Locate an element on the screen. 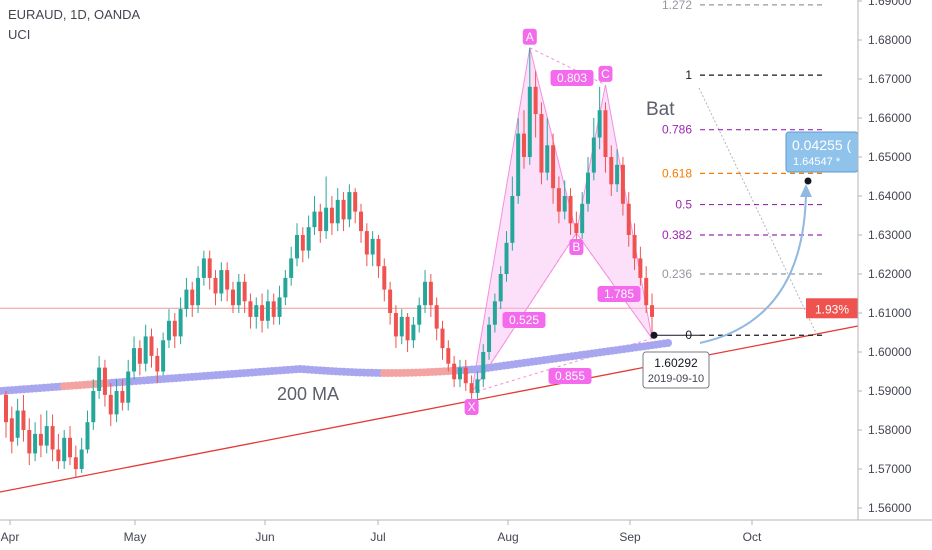 The height and width of the screenshot is (550, 932). fib-label: 1.272 is located at coordinates (677, 6).